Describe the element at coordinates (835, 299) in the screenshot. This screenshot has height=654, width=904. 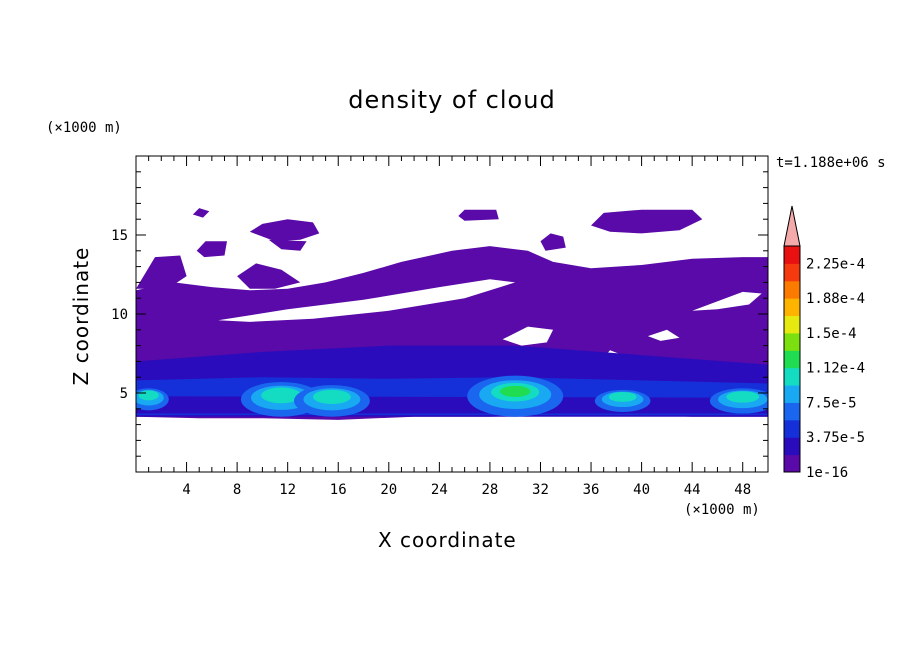
I see `colorbar-label: 1.88e-4` at that location.